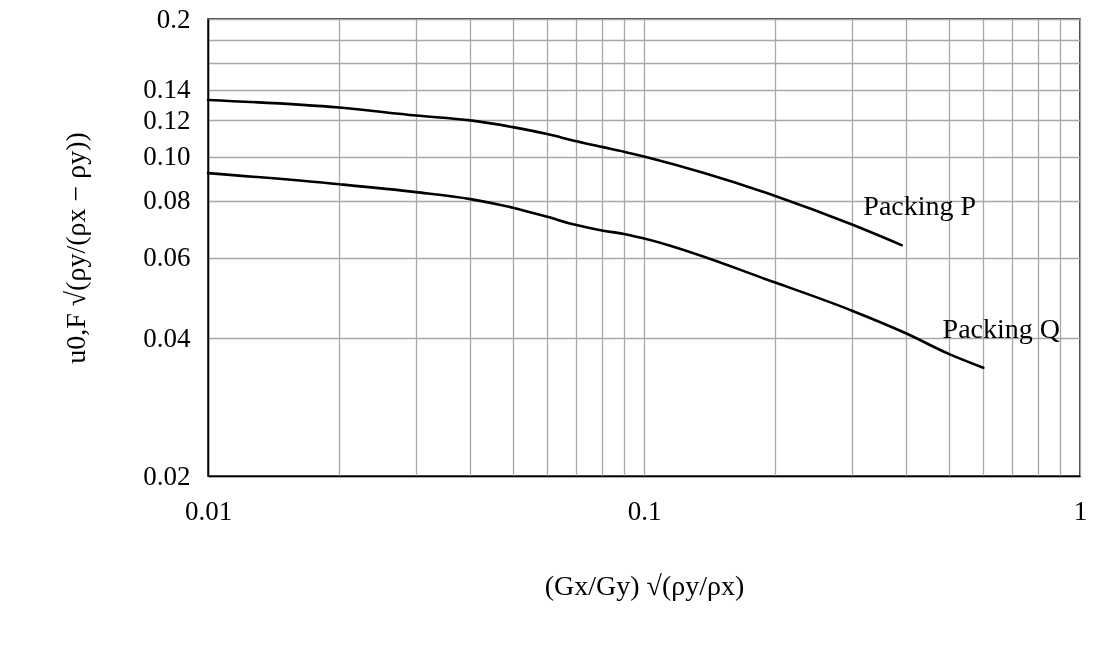  I want to click on y-tick-label: 0.04, so click(167, 337).